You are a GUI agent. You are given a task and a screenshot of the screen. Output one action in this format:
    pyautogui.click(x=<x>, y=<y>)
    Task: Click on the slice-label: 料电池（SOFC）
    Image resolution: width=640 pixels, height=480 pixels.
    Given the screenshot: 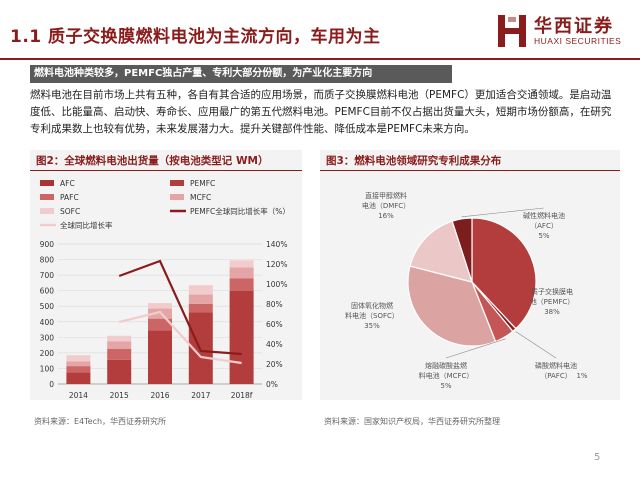 What is the action you would take?
    pyautogui.click(x=372, y=315)
    